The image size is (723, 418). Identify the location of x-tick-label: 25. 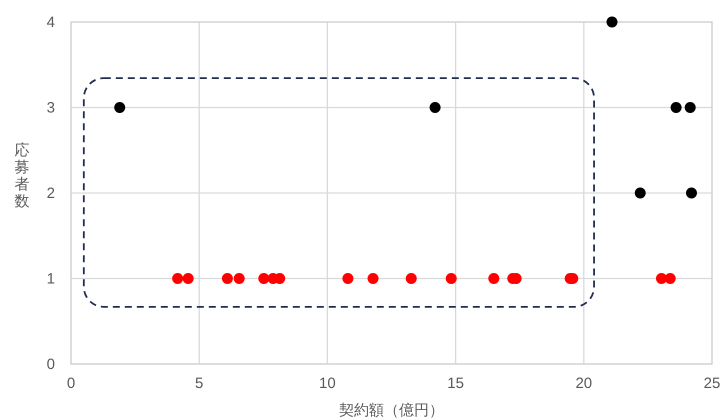
(712, 383).